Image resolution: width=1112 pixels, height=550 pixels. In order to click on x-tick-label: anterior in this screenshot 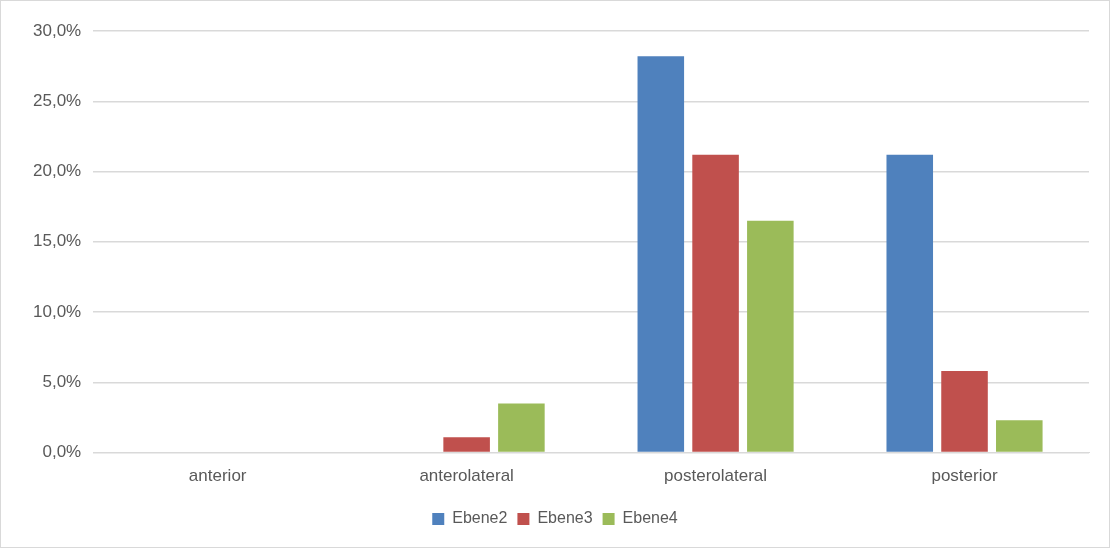, I will do `click(217, 476)`.